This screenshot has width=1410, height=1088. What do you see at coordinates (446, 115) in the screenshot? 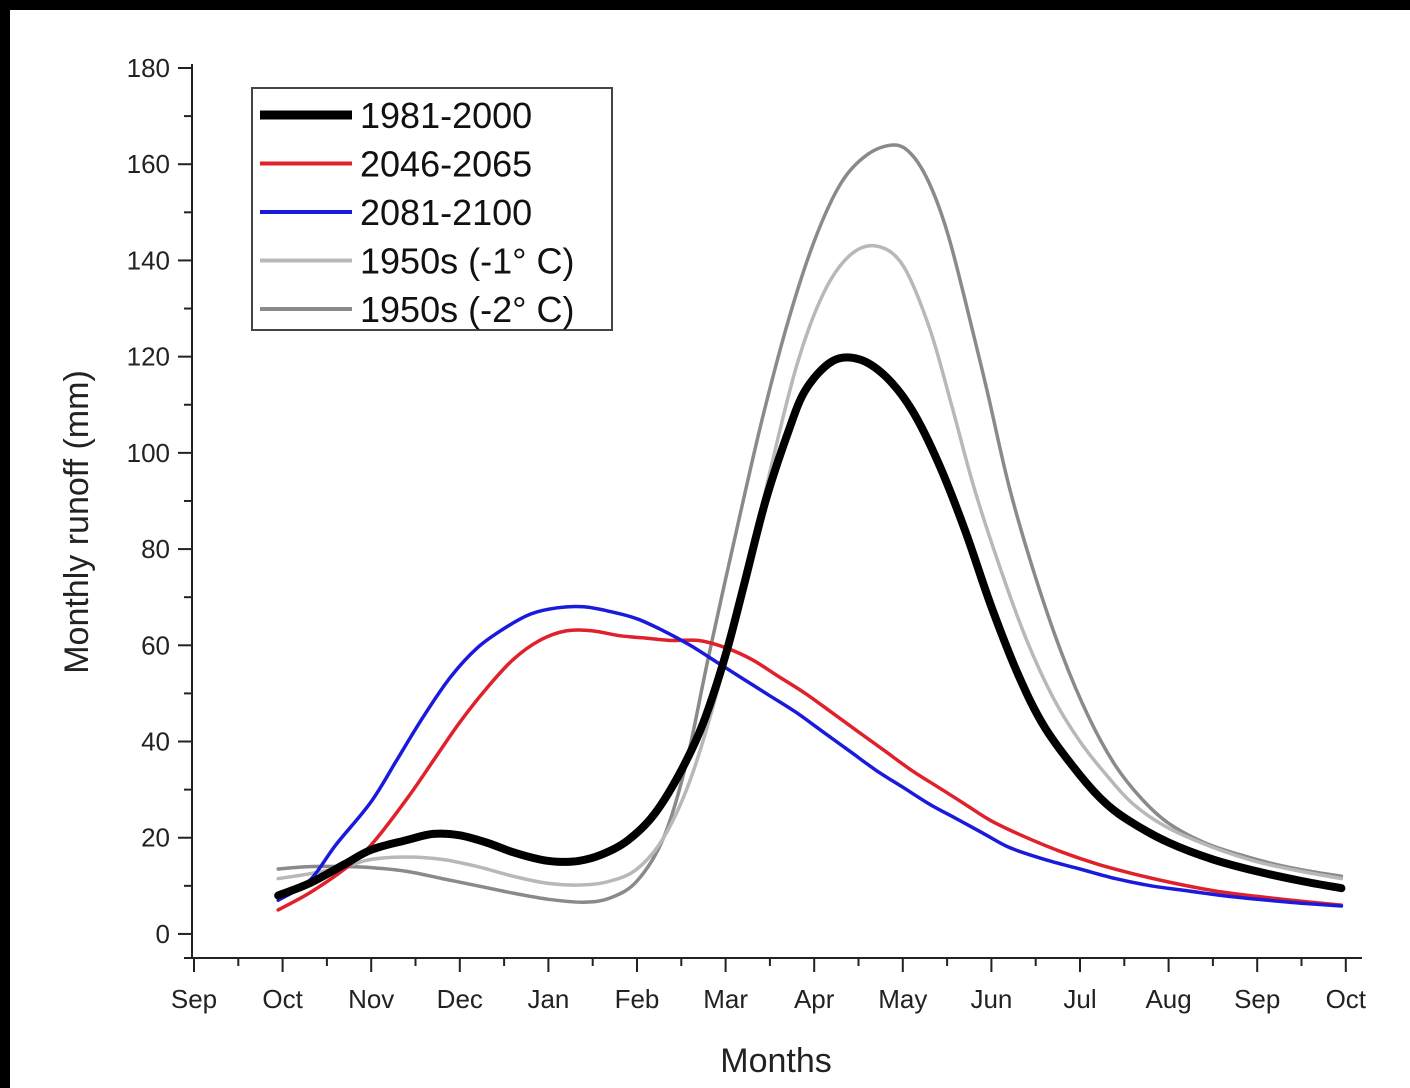
I see `legend-label: 1981-2000` at bounding box center [446, 115].